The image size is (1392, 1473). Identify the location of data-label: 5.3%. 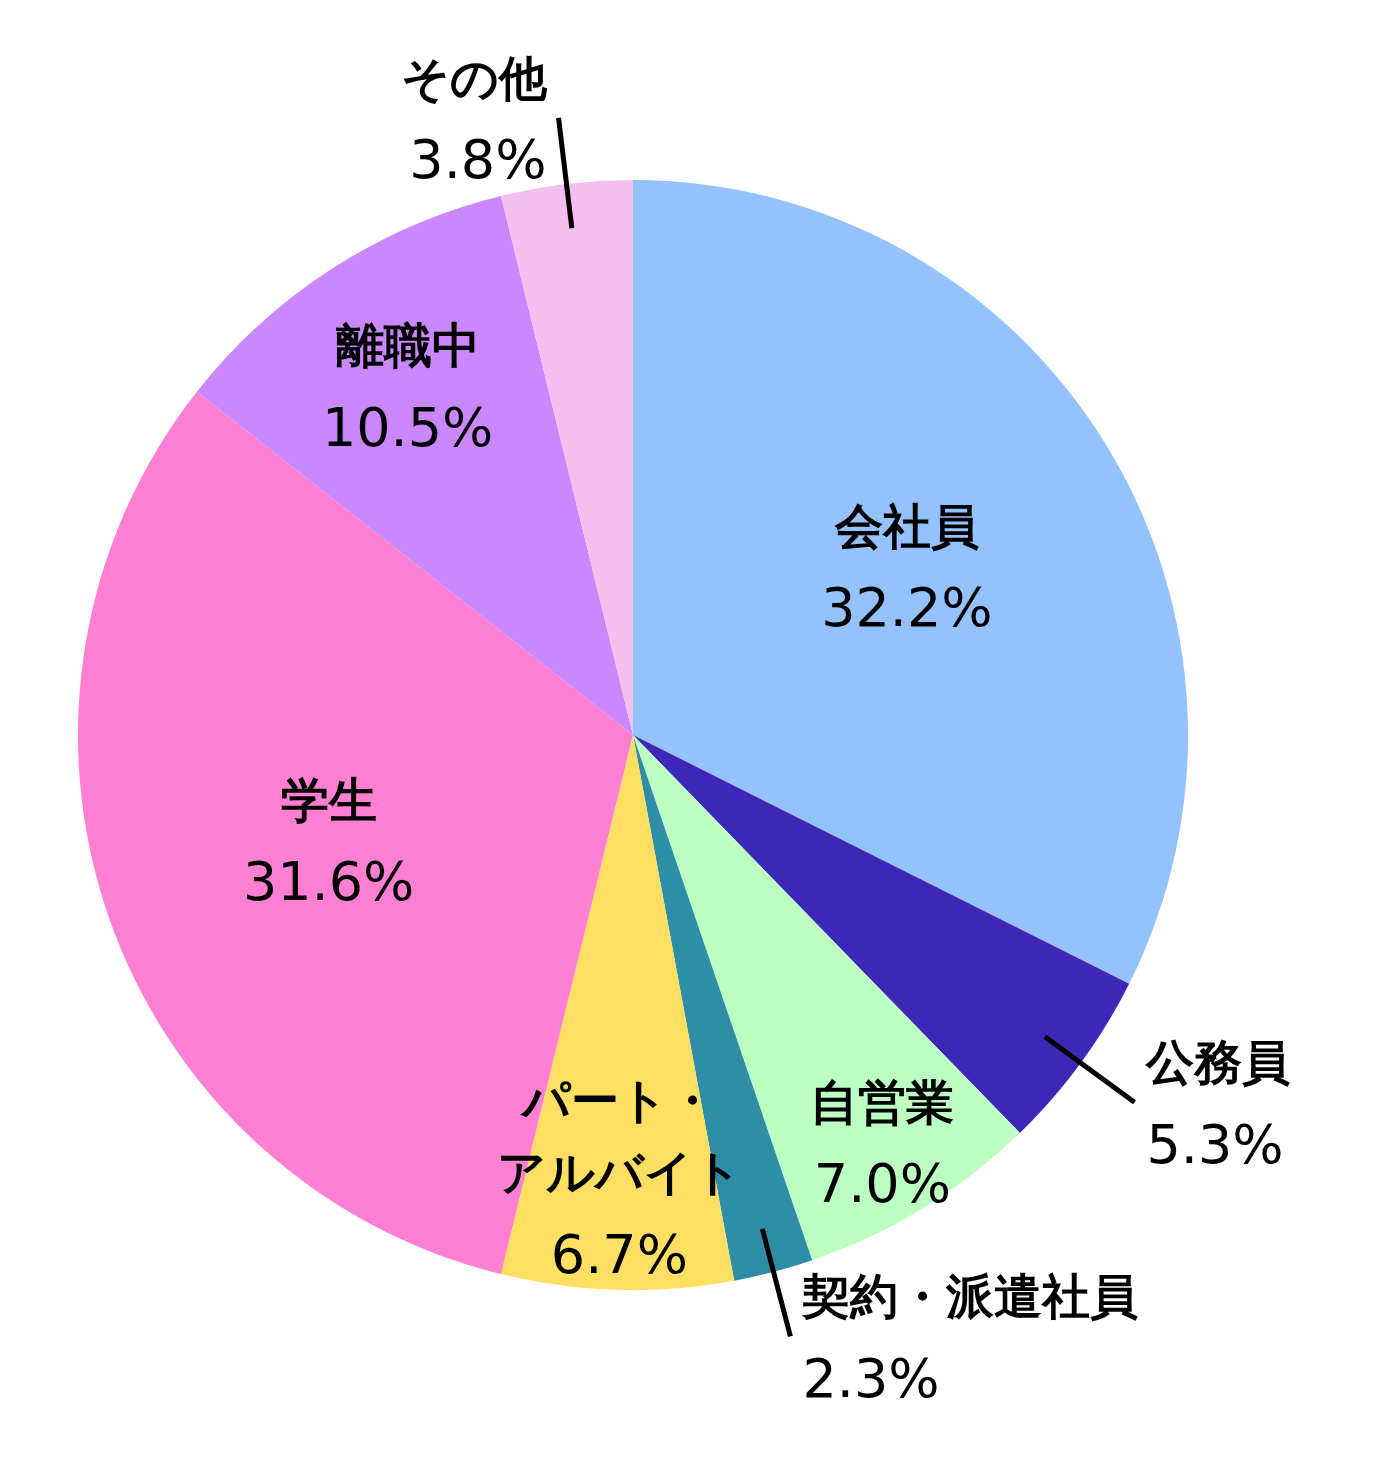
(1215, 1144).